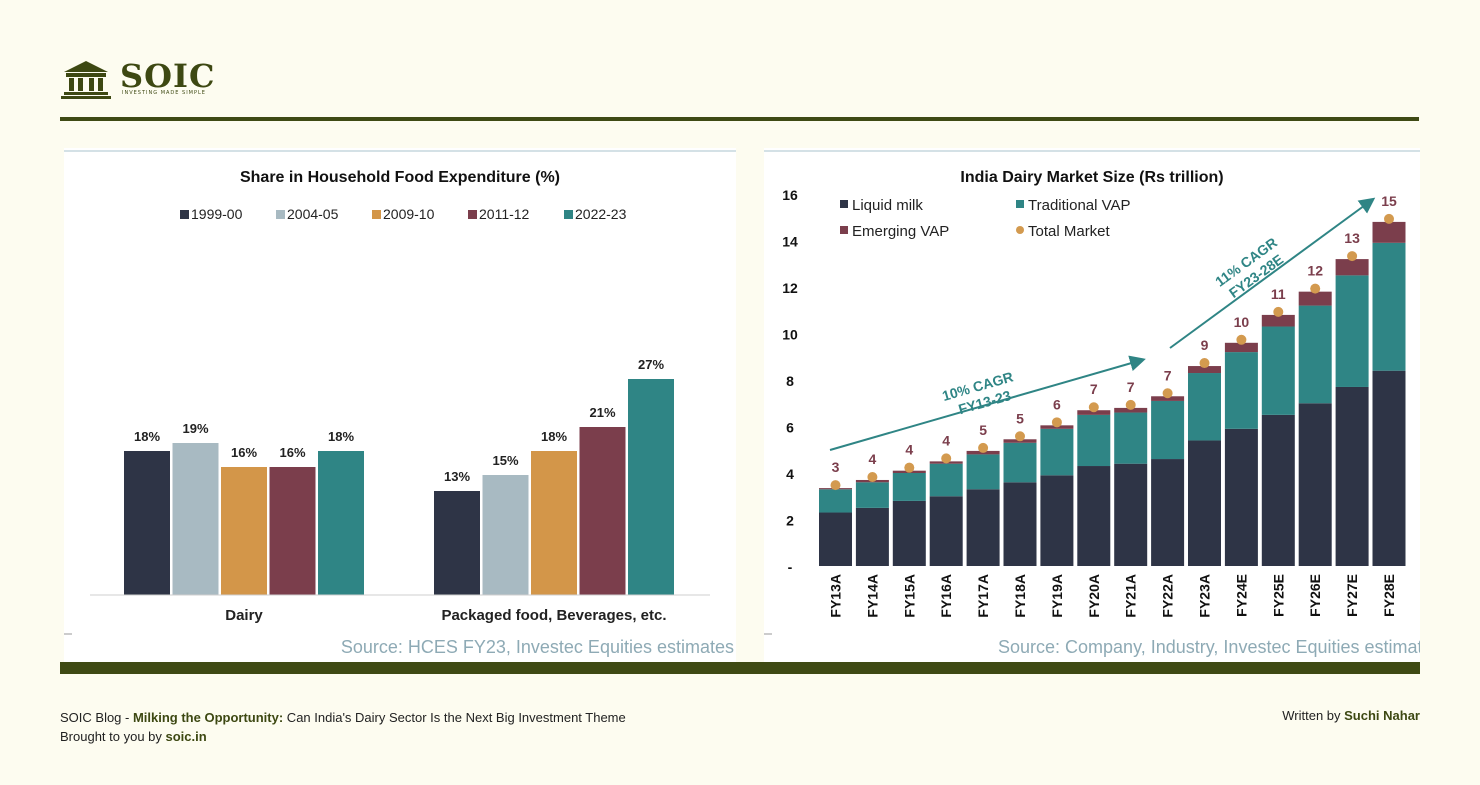 The width and height of the screenshot is (1480, 785). What do you see at coordinates (790, 474) in the screenshot?
I see `y-tick-label: 4` at bounding box center [790, 474].